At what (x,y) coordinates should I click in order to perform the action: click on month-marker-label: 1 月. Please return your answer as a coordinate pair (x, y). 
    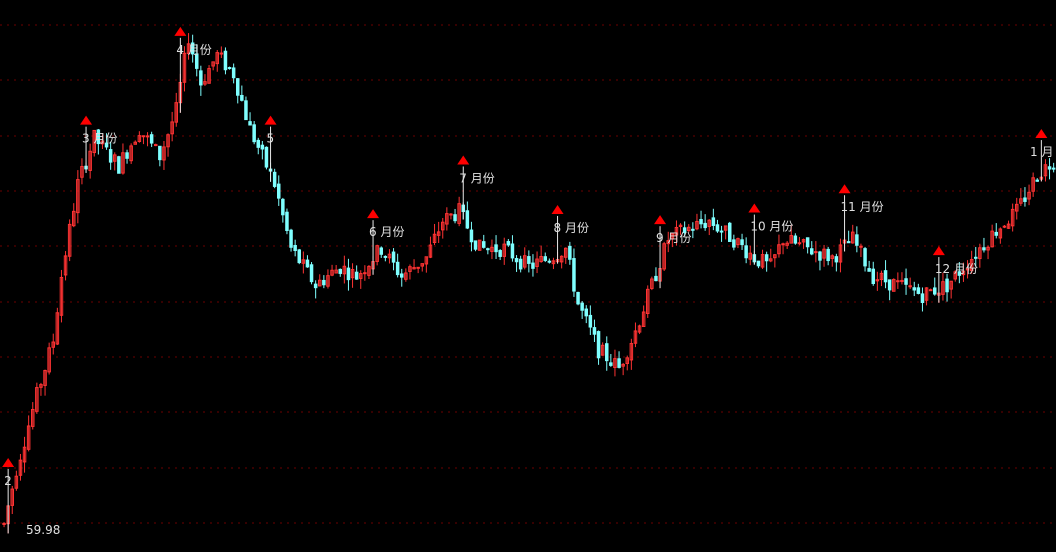
    Looking at the image, I should click on (1041, 152).